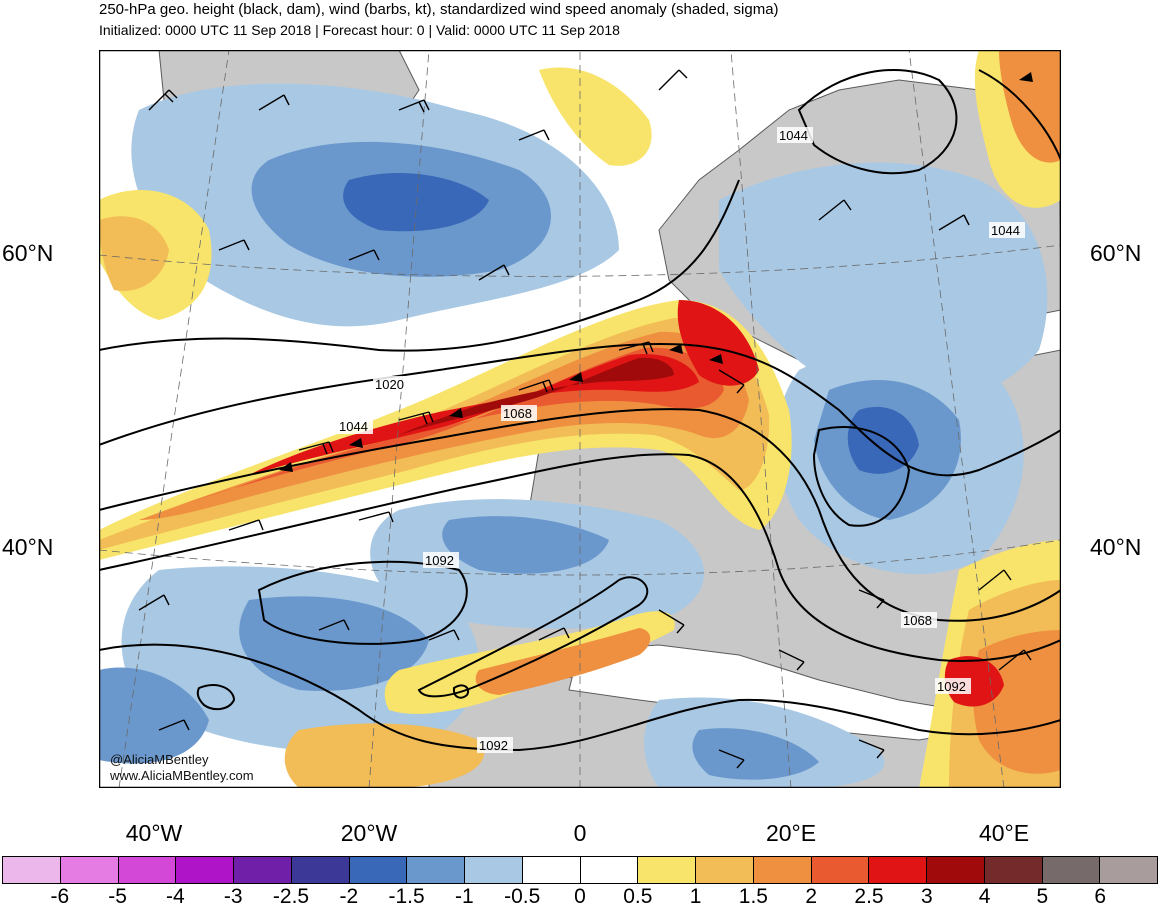 This screenshot has height=912, width=1160. I want to click on colorbar, so click(580, 870).